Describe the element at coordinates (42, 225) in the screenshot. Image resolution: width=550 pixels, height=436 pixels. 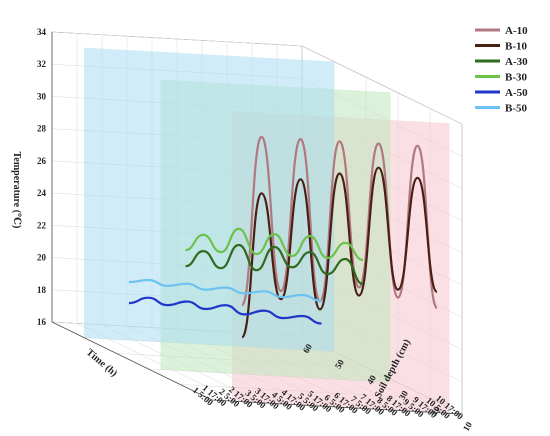
I see `temp-tick-label: 22` at that location.